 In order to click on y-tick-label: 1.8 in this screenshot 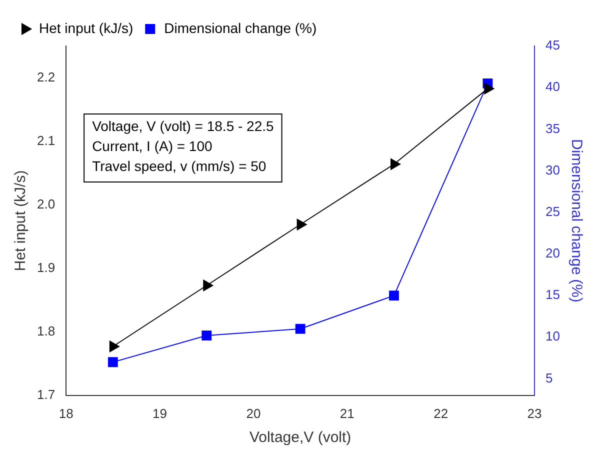, I will do `click(46, 330)`.